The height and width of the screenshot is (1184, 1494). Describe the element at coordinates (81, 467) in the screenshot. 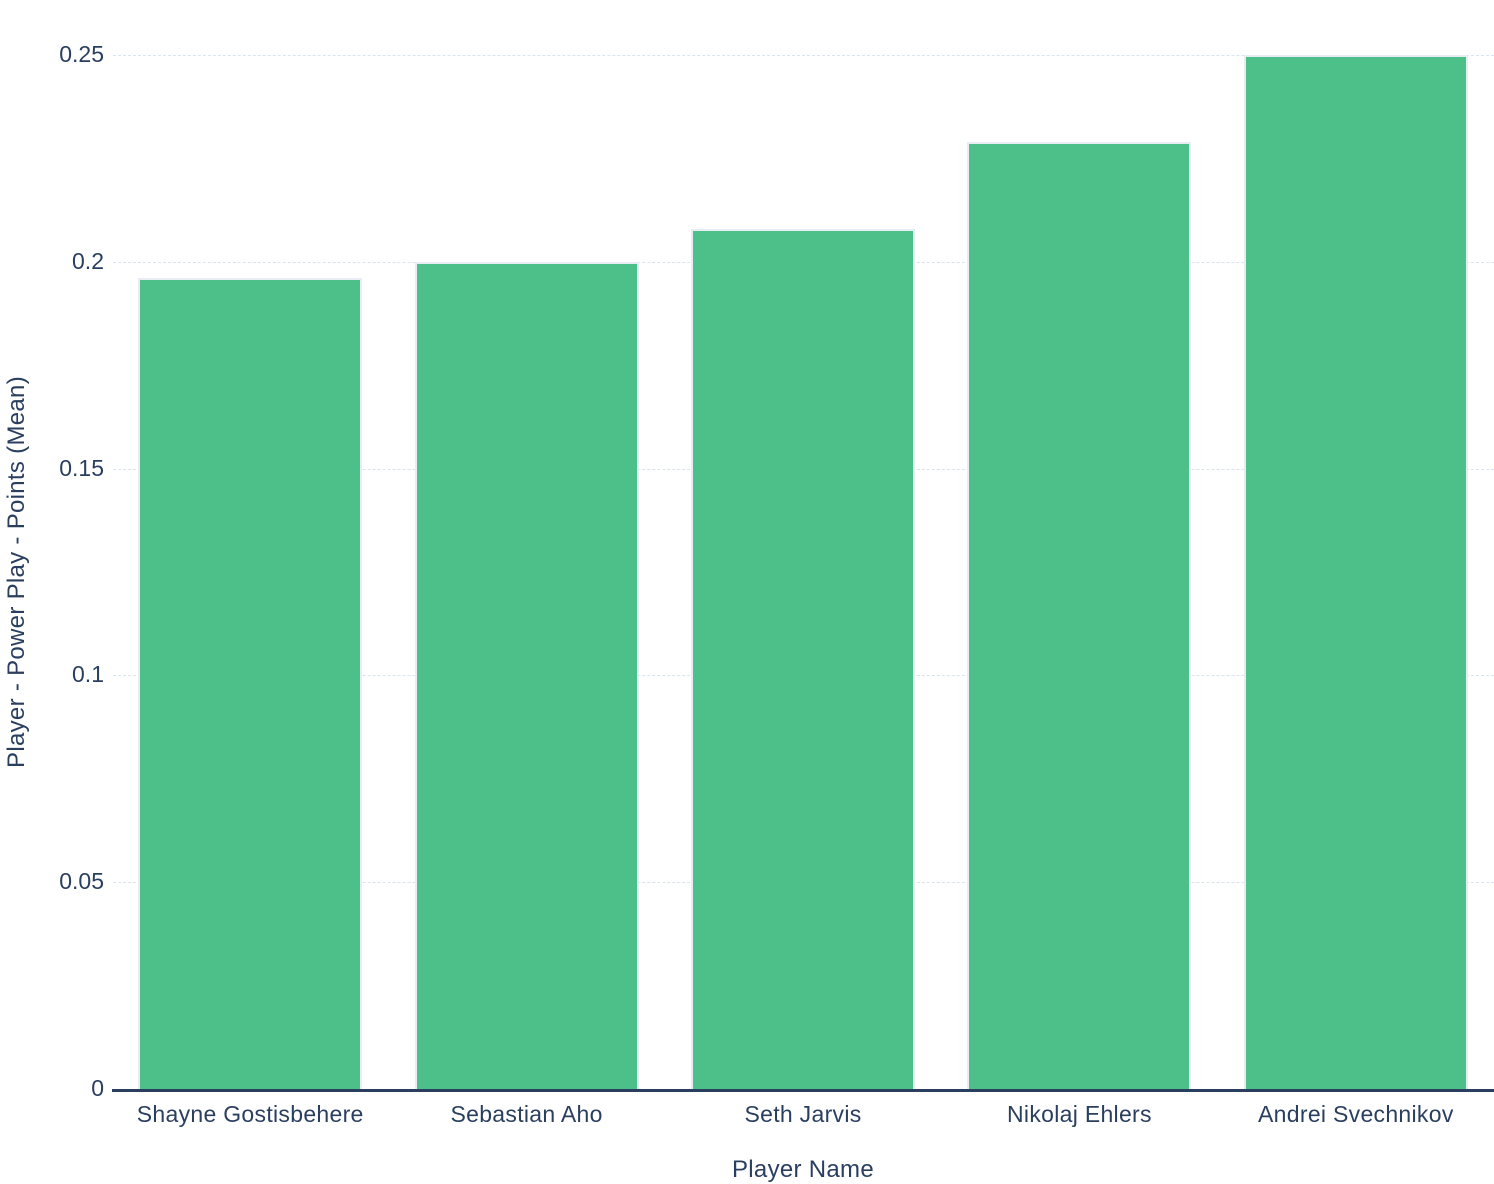

I see `y-tick-label: 0.15` at that location.